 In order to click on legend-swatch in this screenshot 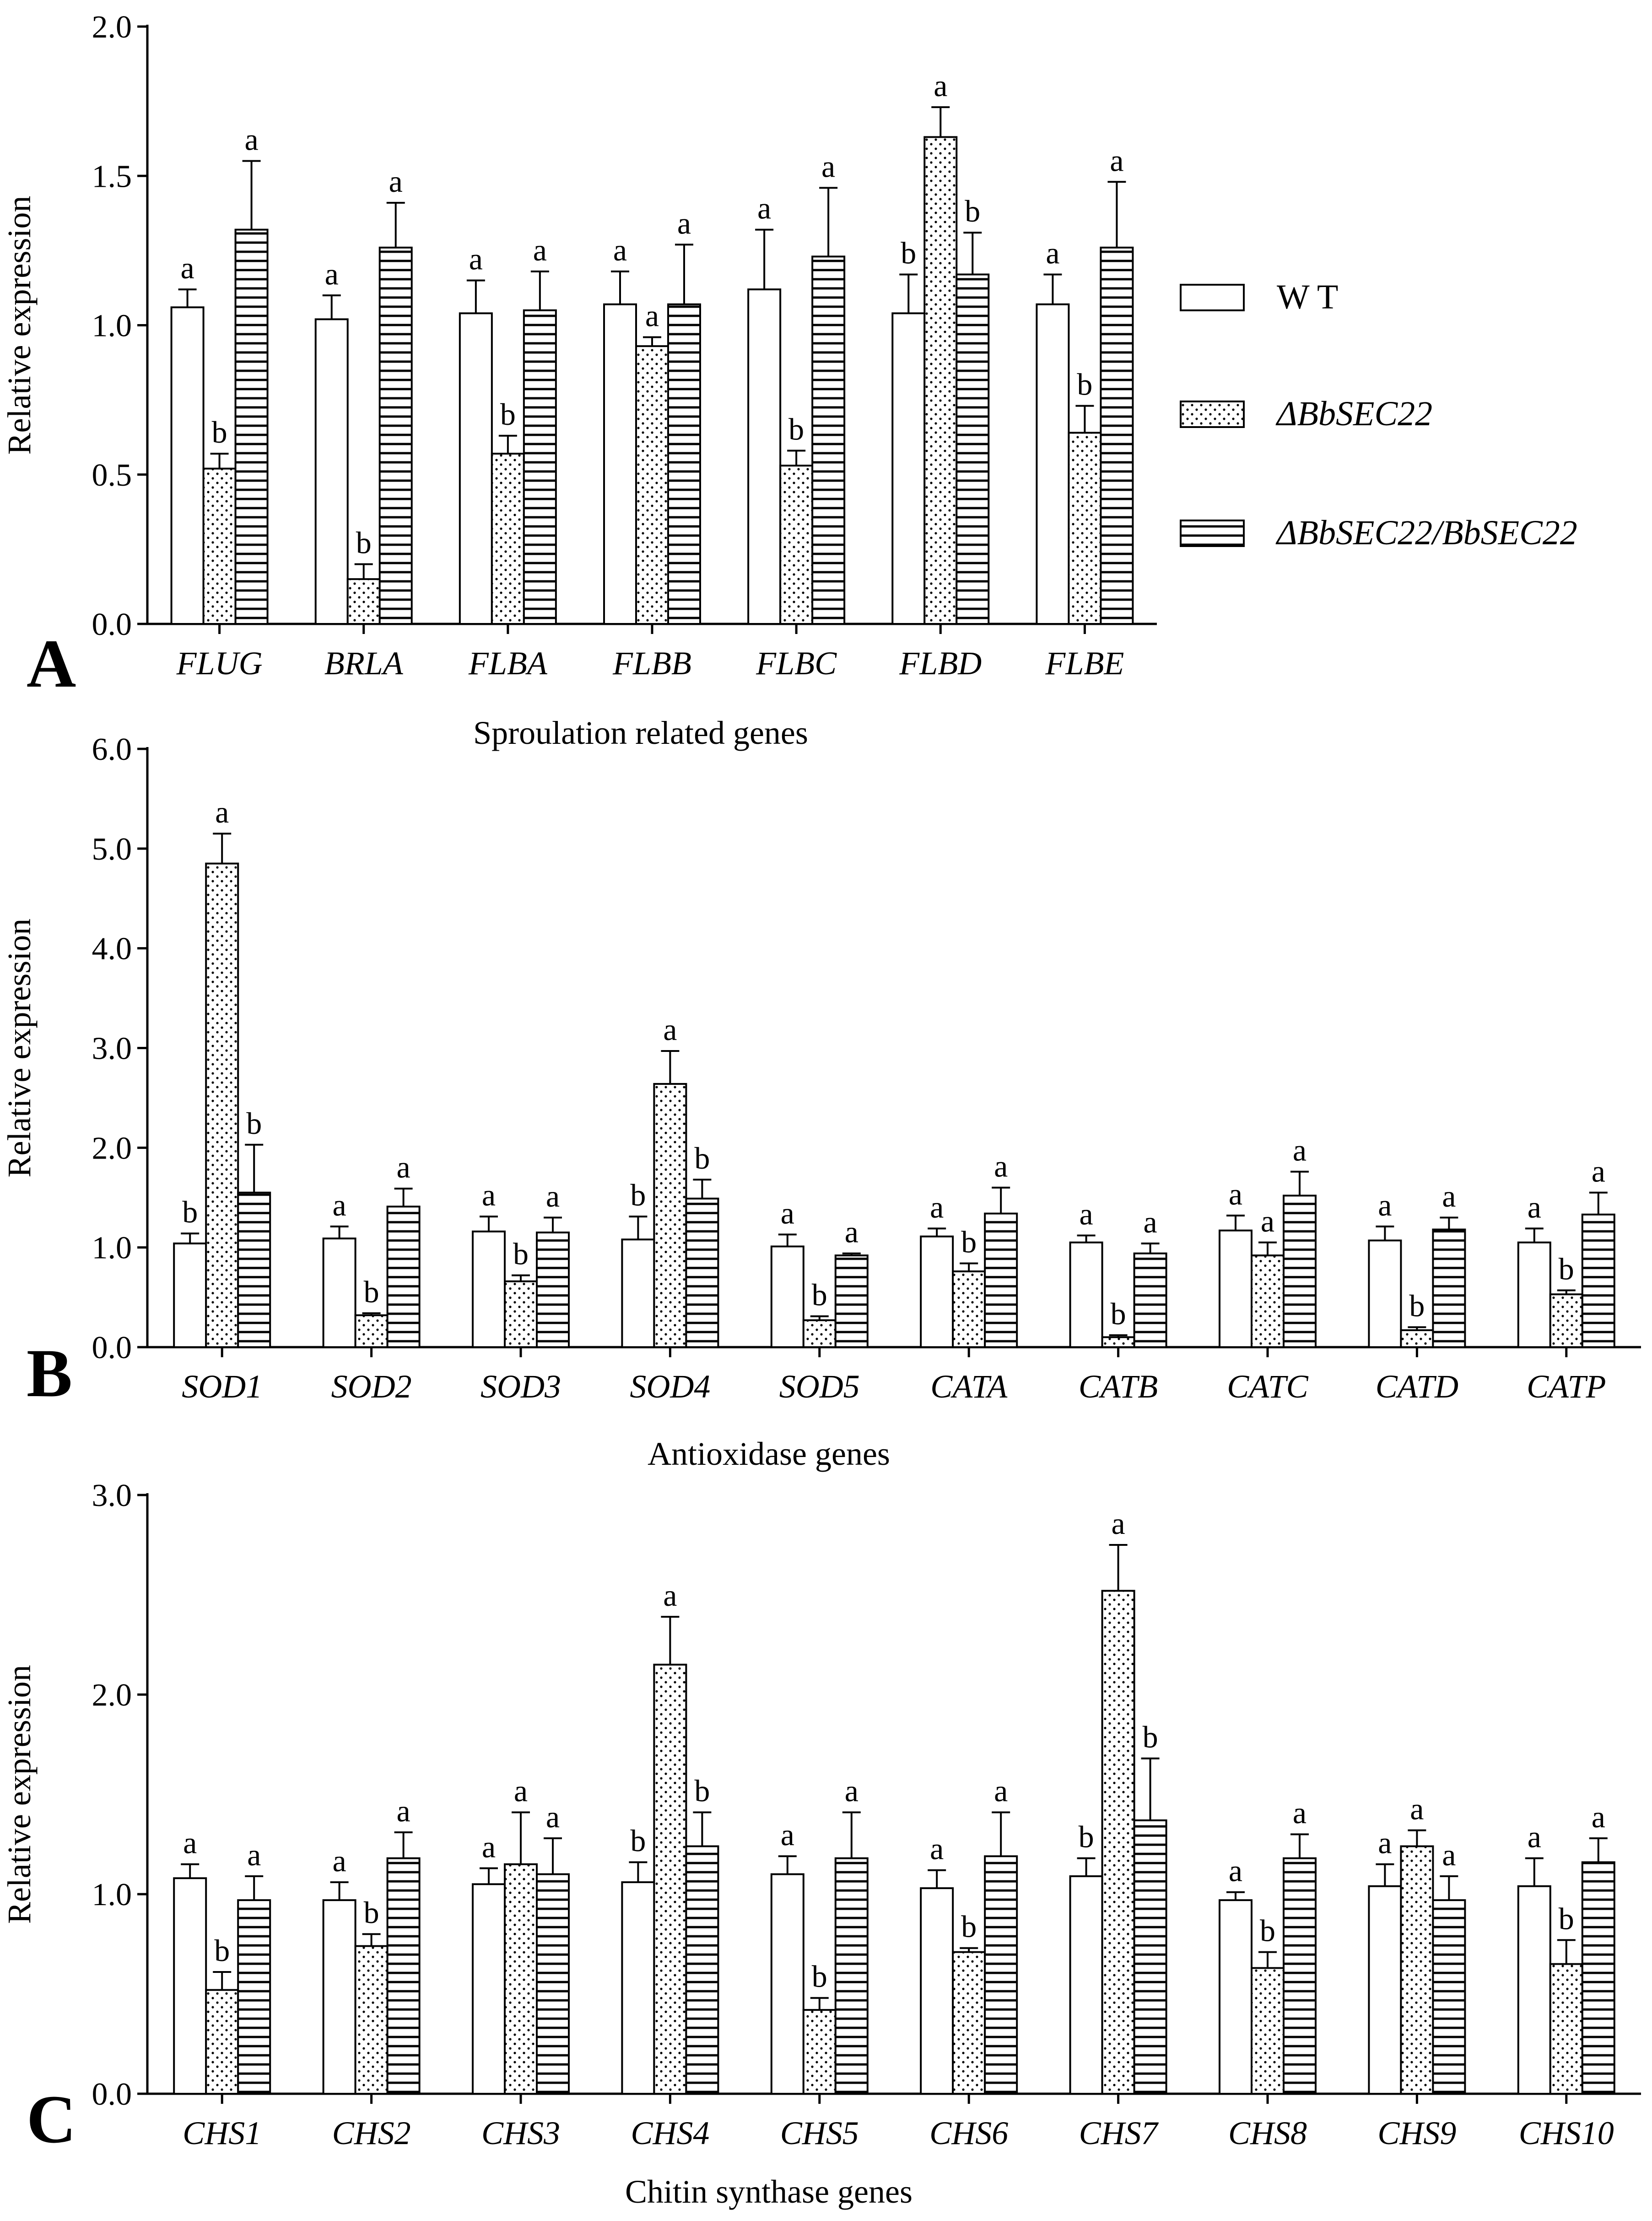, I will do `click(1212, 414)`.